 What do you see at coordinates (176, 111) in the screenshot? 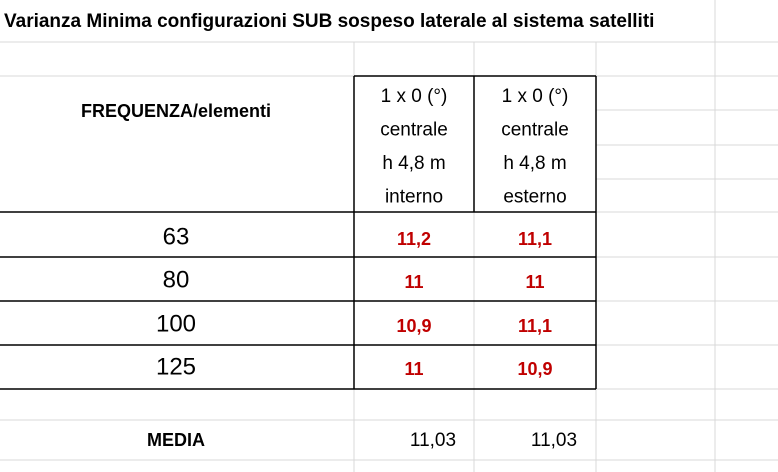
I see `header-label: FREQUENZA/elementi` at bounding box center [176, 111].